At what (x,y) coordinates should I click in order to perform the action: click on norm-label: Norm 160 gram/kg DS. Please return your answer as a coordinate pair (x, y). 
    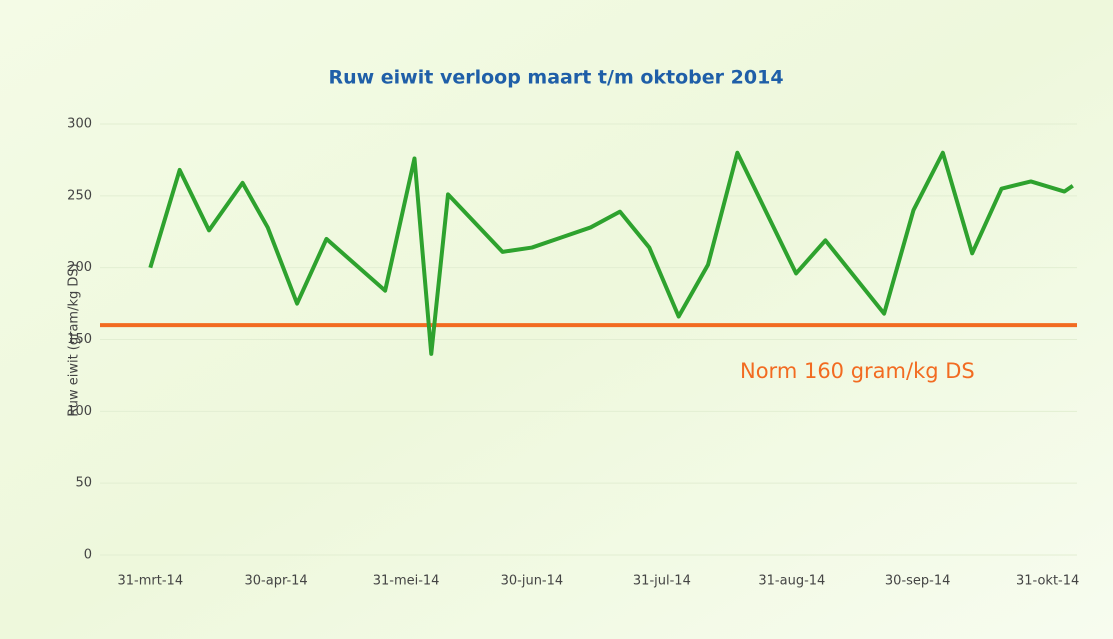
    Looking at the image, I should click on (857, 371).